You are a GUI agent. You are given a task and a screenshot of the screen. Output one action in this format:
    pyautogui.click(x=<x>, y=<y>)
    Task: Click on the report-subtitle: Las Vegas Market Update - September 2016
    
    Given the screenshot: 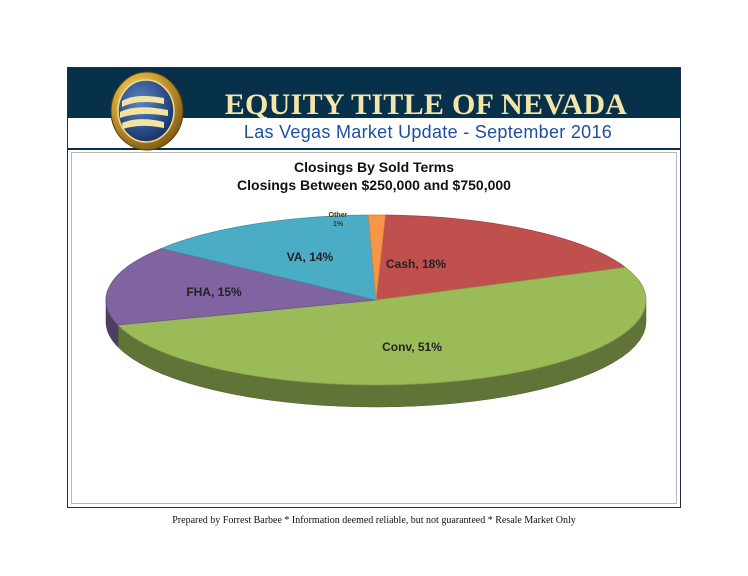 What is the action you would take?
    pyautogui.click(x=428, y=132)
    